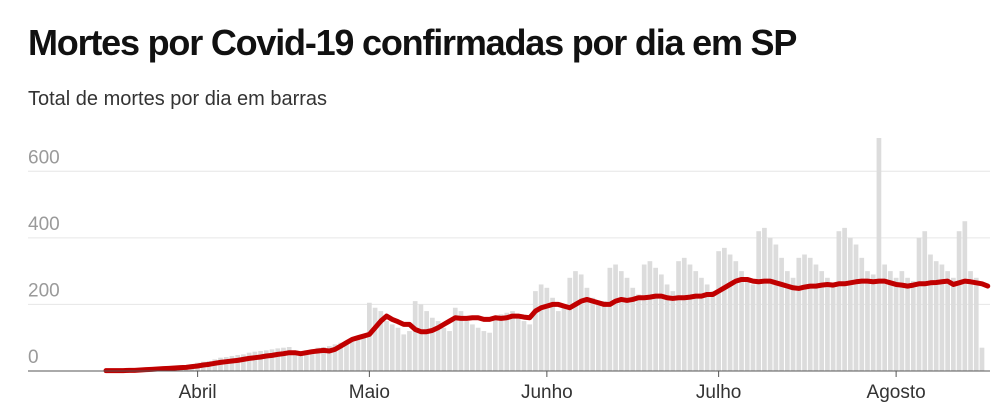 The image size is (1004, 416). What do you see at coordinates (44, 224) in the screenshot?
I see `y-tick-label: 400` at bounding box center [44, 224].